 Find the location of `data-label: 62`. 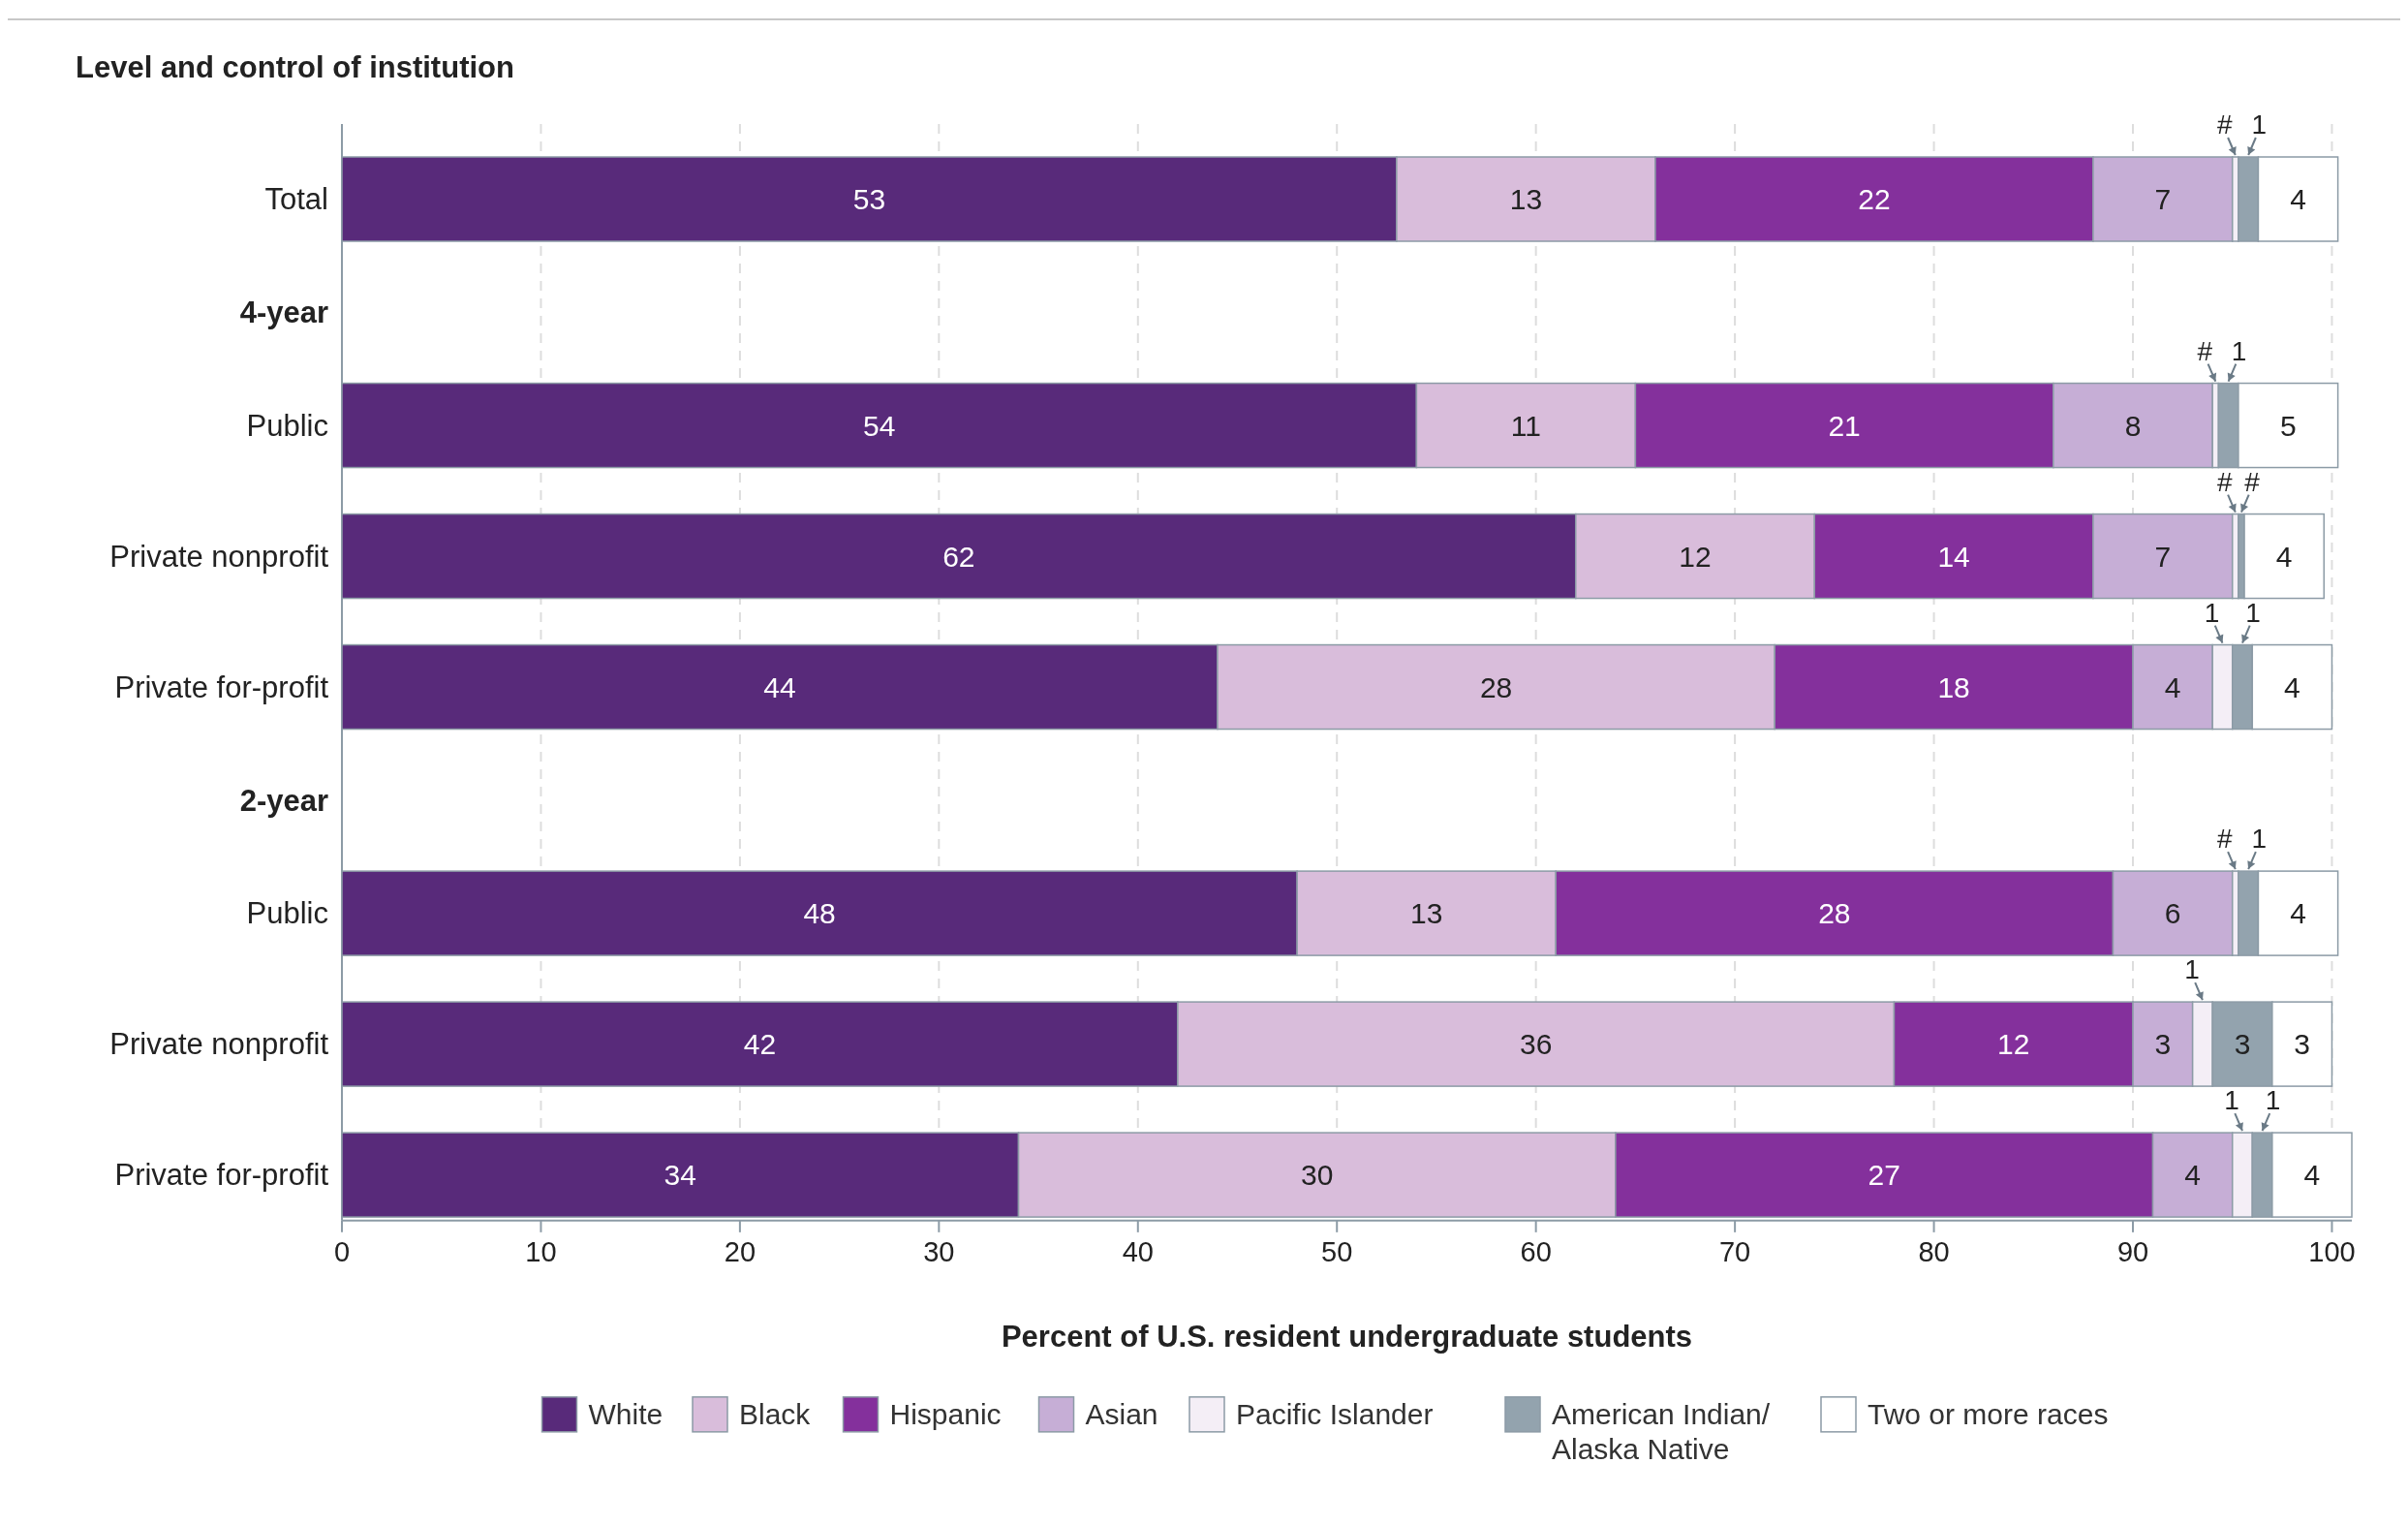

data-label: 62 is located at coordinates (958, 556).